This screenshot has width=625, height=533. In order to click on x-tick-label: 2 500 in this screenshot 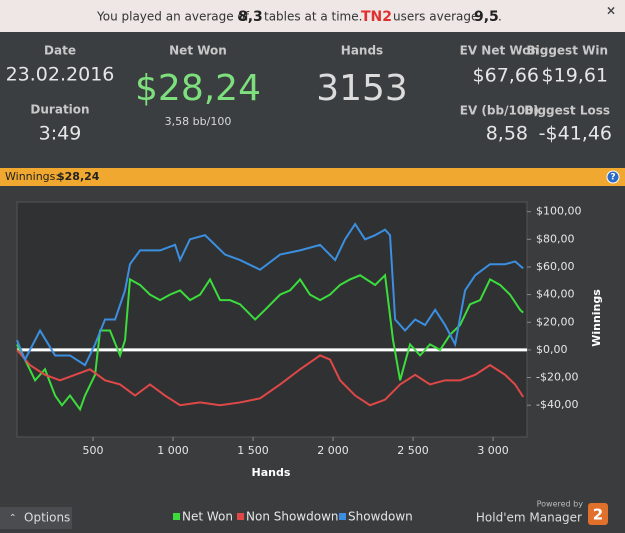, I will do `click(413, 450)`.